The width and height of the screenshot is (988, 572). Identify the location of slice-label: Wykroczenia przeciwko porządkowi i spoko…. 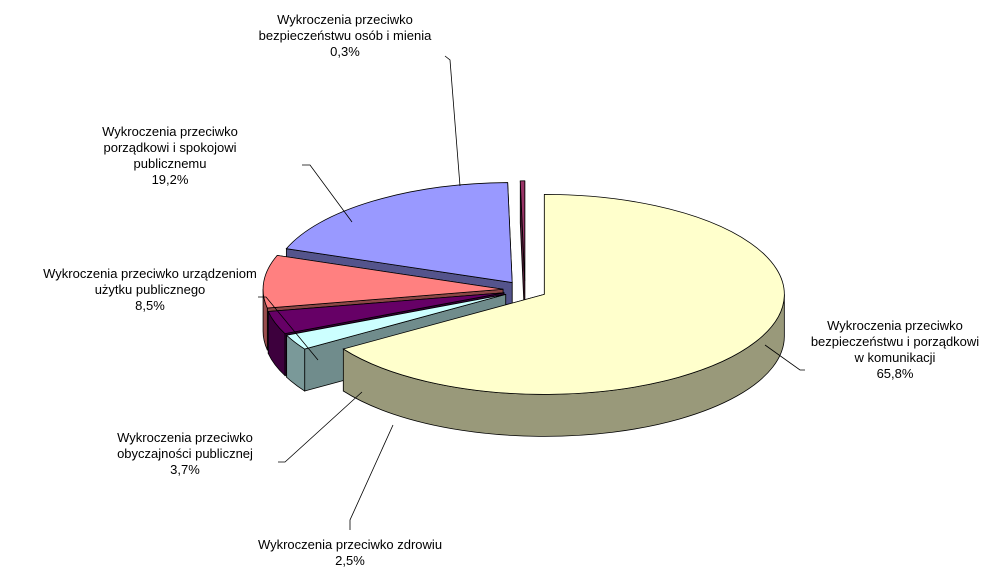
(170, 156).